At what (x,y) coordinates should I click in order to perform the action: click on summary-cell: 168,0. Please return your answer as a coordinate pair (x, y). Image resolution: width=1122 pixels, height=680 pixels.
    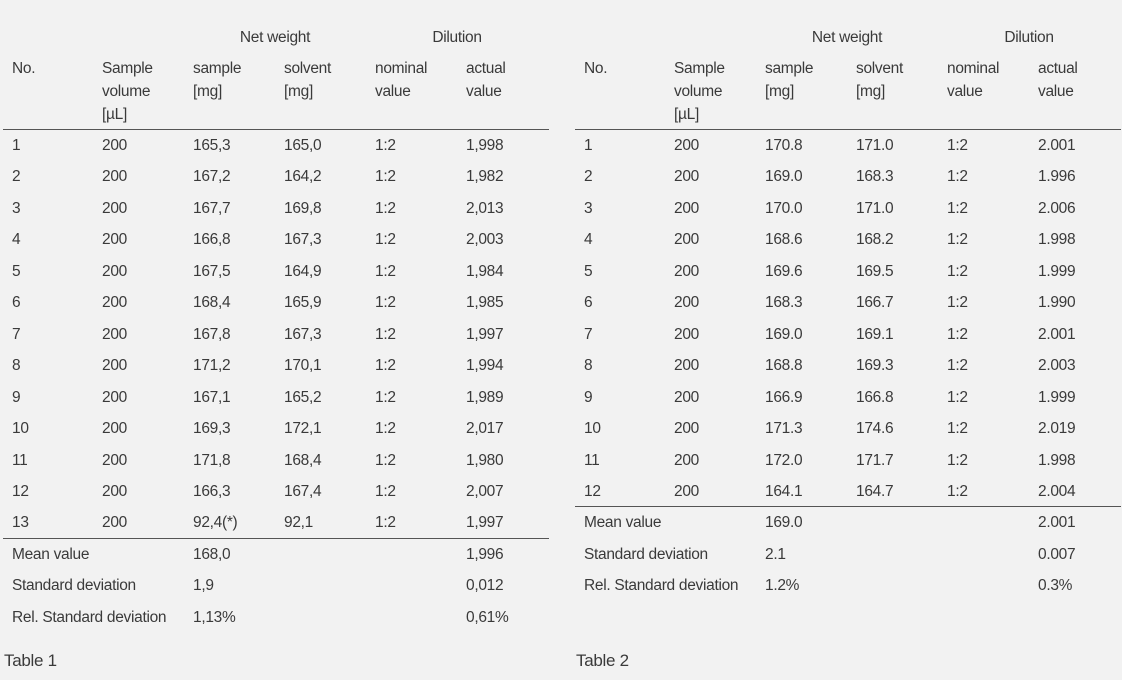
    Looking at the image, I should click on (212, 554).